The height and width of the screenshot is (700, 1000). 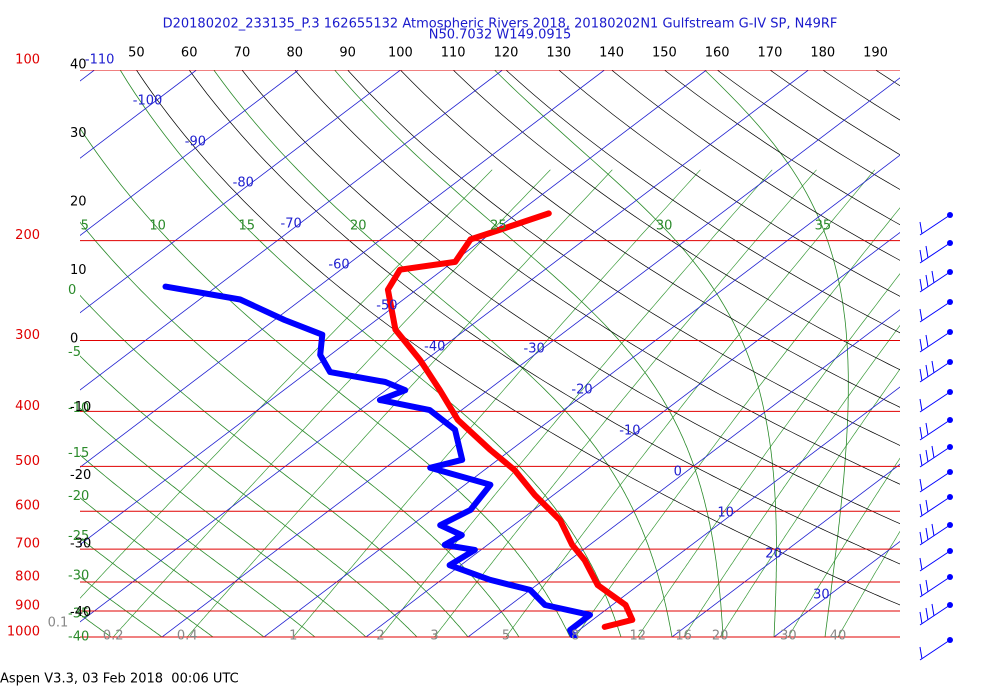 What do you see at coordinates (80, 475) in the screenshot?
I see `left-scale-label: -20` at bounding box center [80, 475].